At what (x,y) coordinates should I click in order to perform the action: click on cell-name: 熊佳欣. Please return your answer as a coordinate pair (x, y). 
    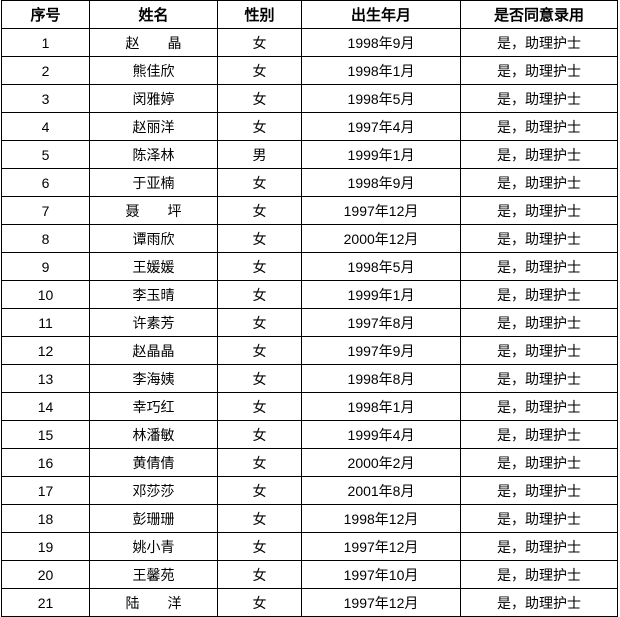
    Looking at the image, I should click on (153, 70).